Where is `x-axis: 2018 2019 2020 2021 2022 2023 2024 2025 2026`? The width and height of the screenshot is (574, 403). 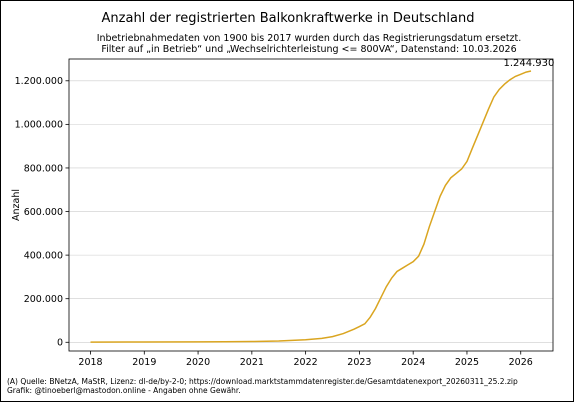 x-axis: 2018 2019 2020 2021 2022 2023 2024 2025 2026 is located at coordinates (305, 359).